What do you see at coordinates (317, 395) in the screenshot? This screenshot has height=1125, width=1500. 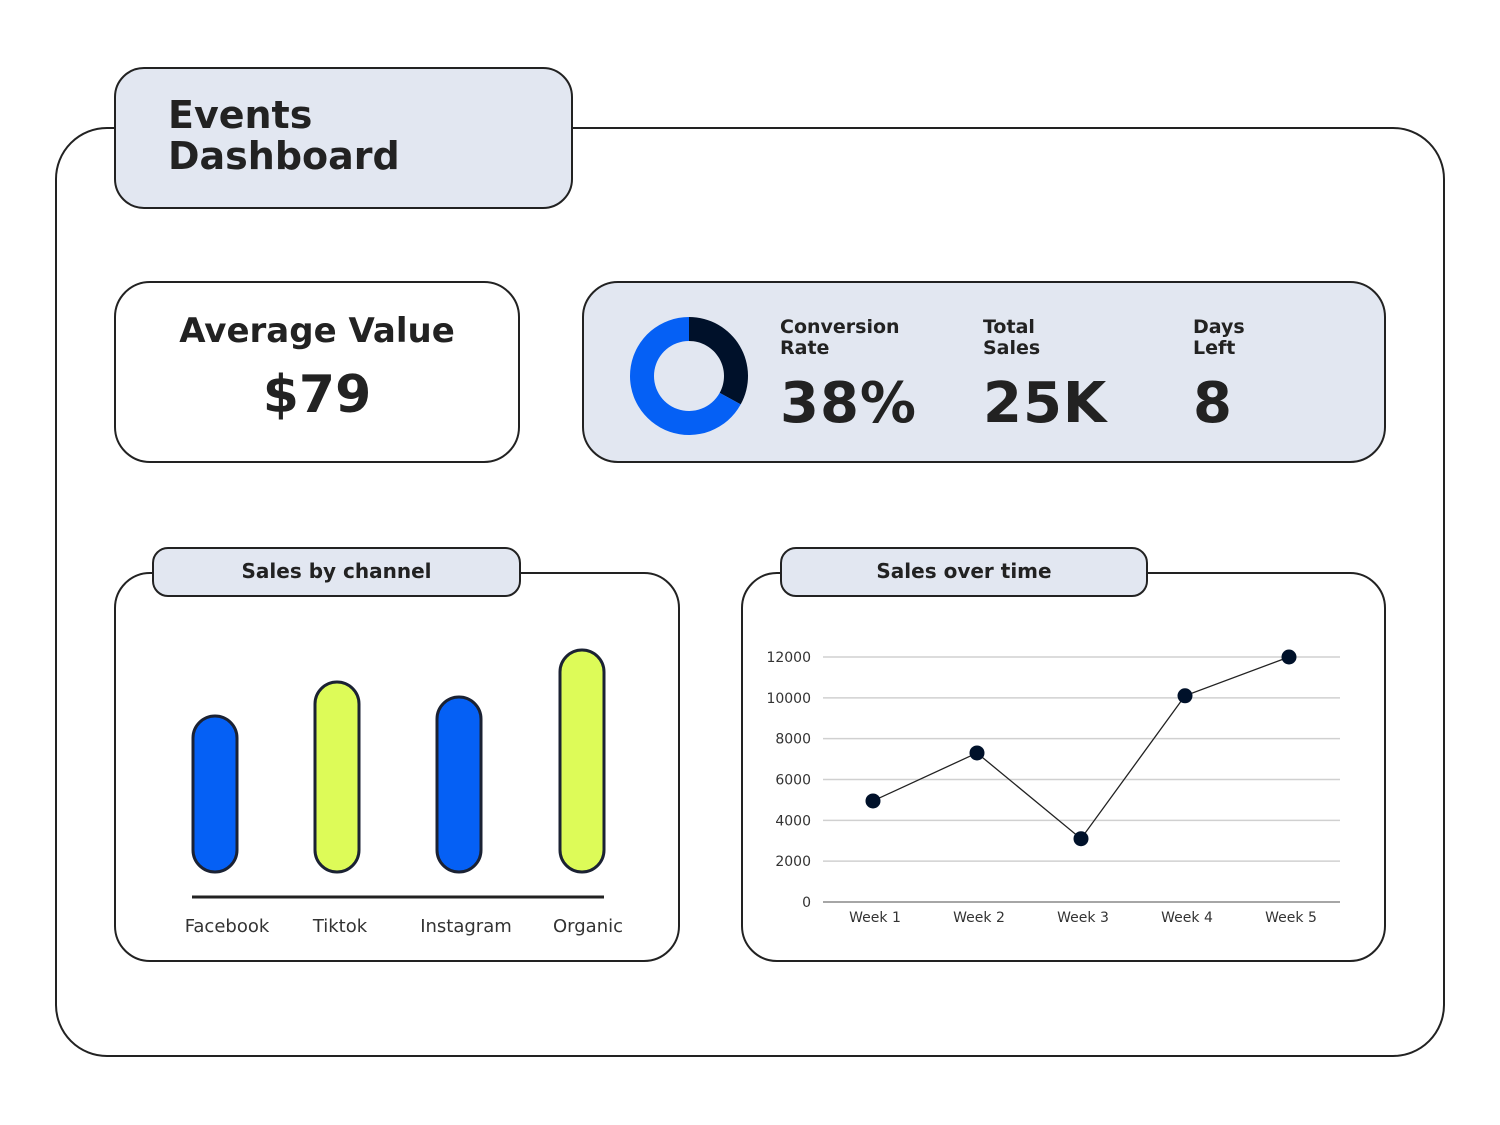 I see `average-value: $79` at bounding box center [317, 395].